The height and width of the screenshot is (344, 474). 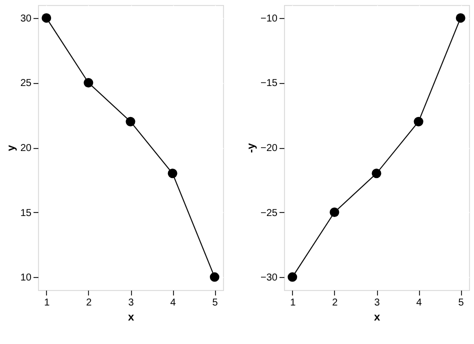 What do you see at coordinates (269, 213) in the screenshot?
I see `y-tick-label: −25` at bounding box center [269, 213].